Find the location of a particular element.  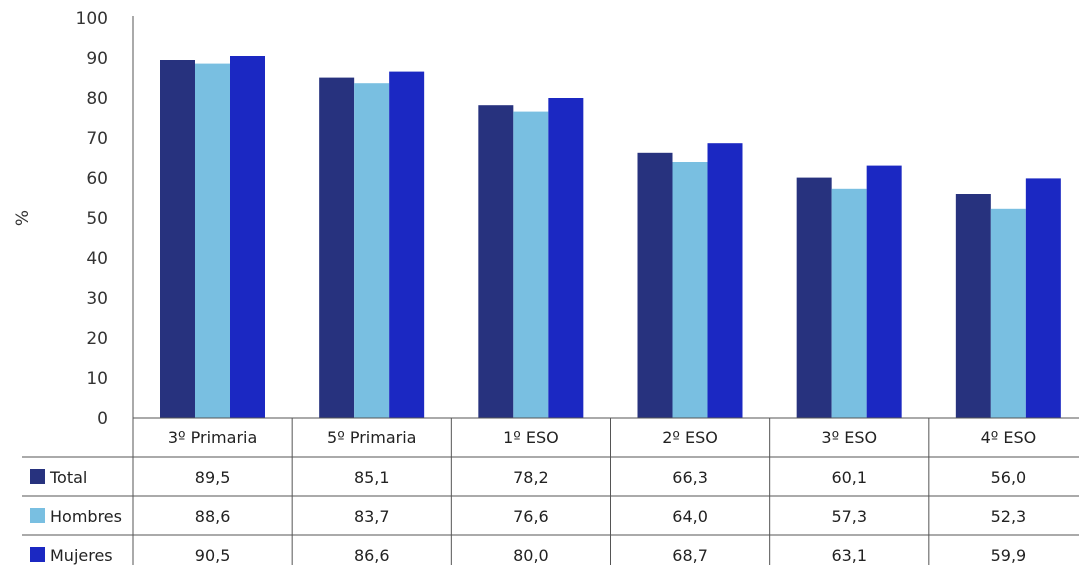

data-table-cell: 83,7 is located at coordinates (372, 516).